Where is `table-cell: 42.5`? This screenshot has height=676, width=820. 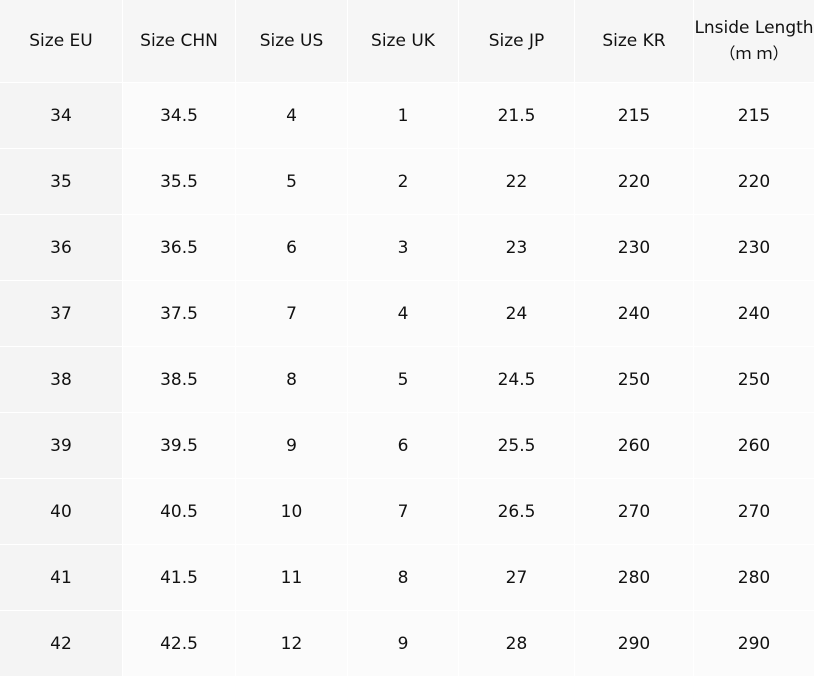 table-cell: 42.5 is located at coordinates (179, 643).